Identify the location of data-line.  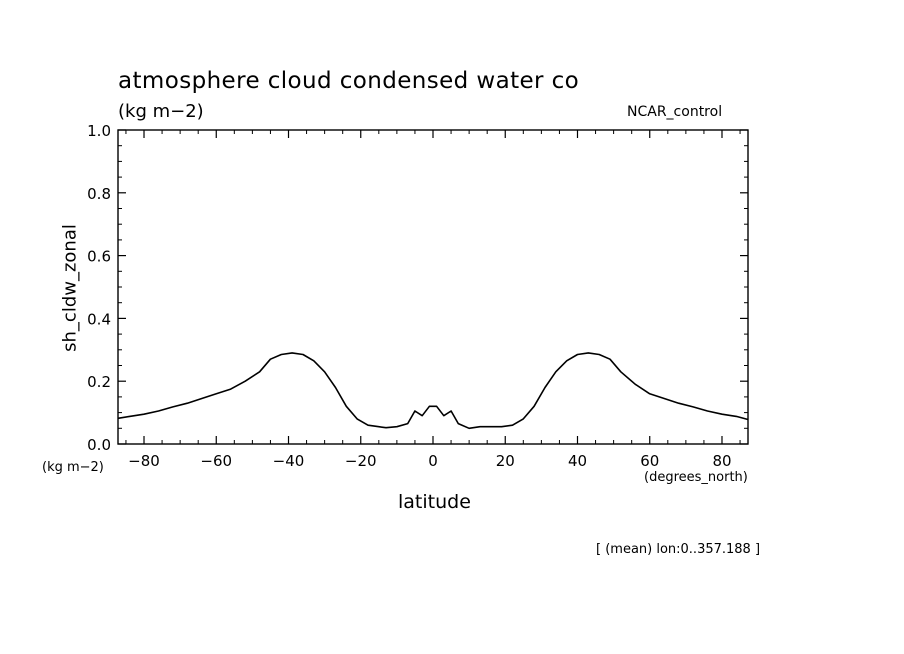
(433, 391).